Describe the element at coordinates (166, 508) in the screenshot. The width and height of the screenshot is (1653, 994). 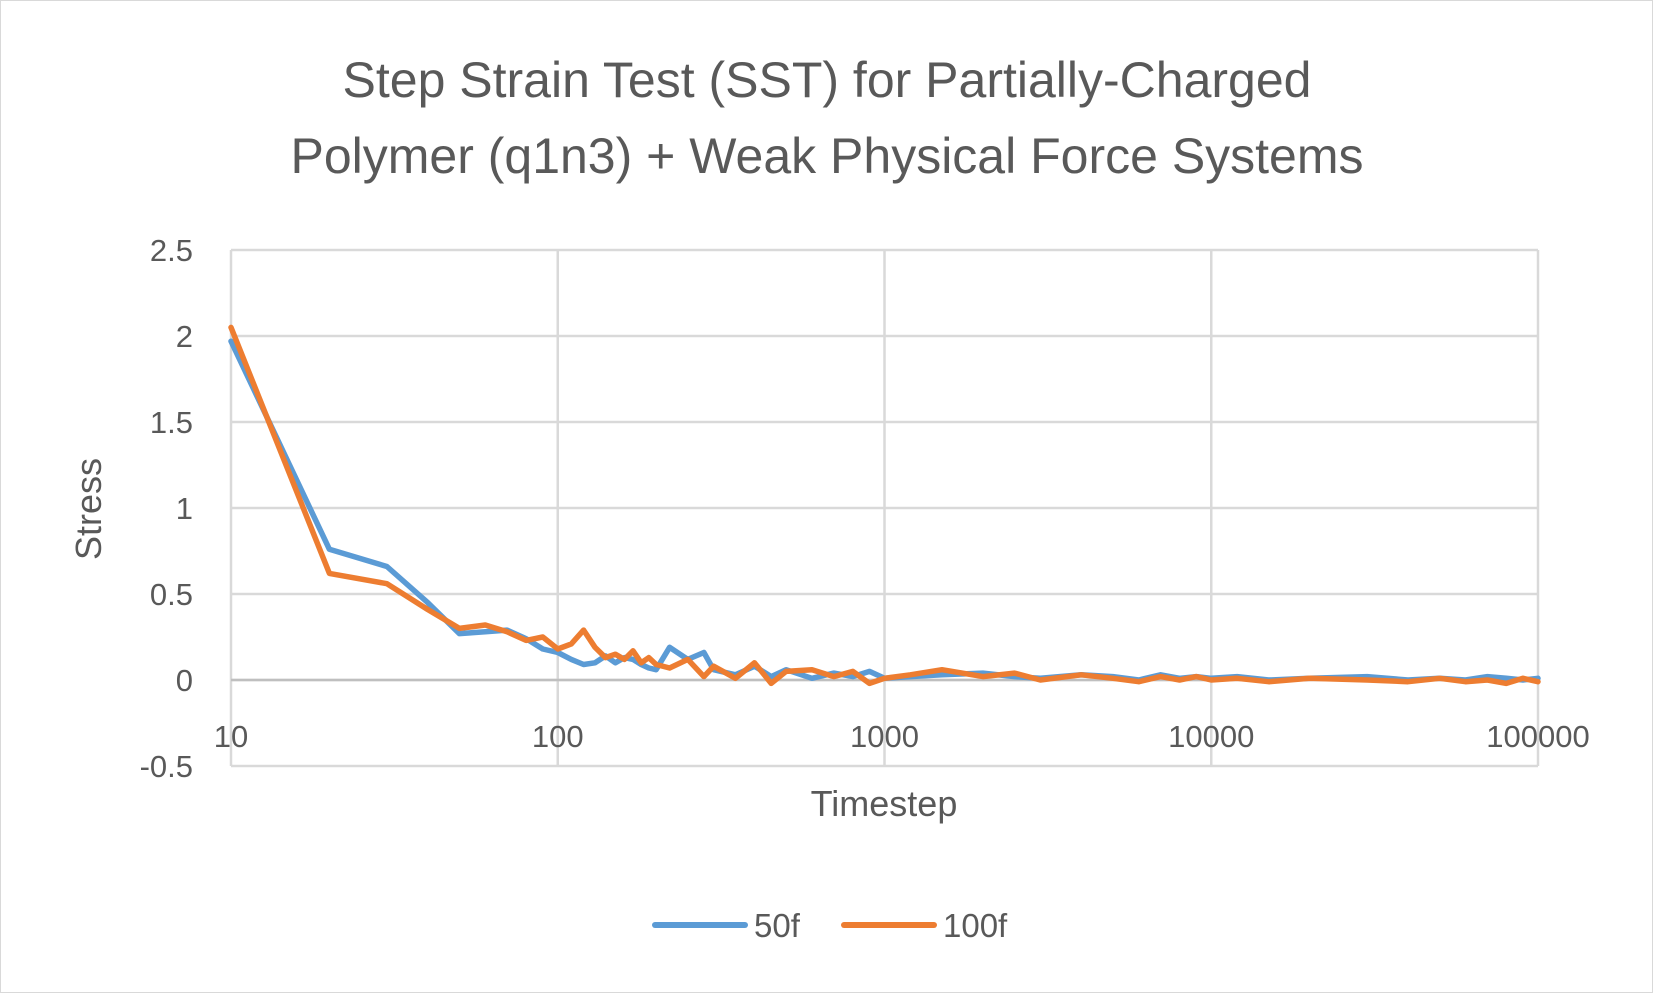
I see `y-axis-tick-labels: 2.5 2 1.5 1 0.5 0 -0.5` at that location.